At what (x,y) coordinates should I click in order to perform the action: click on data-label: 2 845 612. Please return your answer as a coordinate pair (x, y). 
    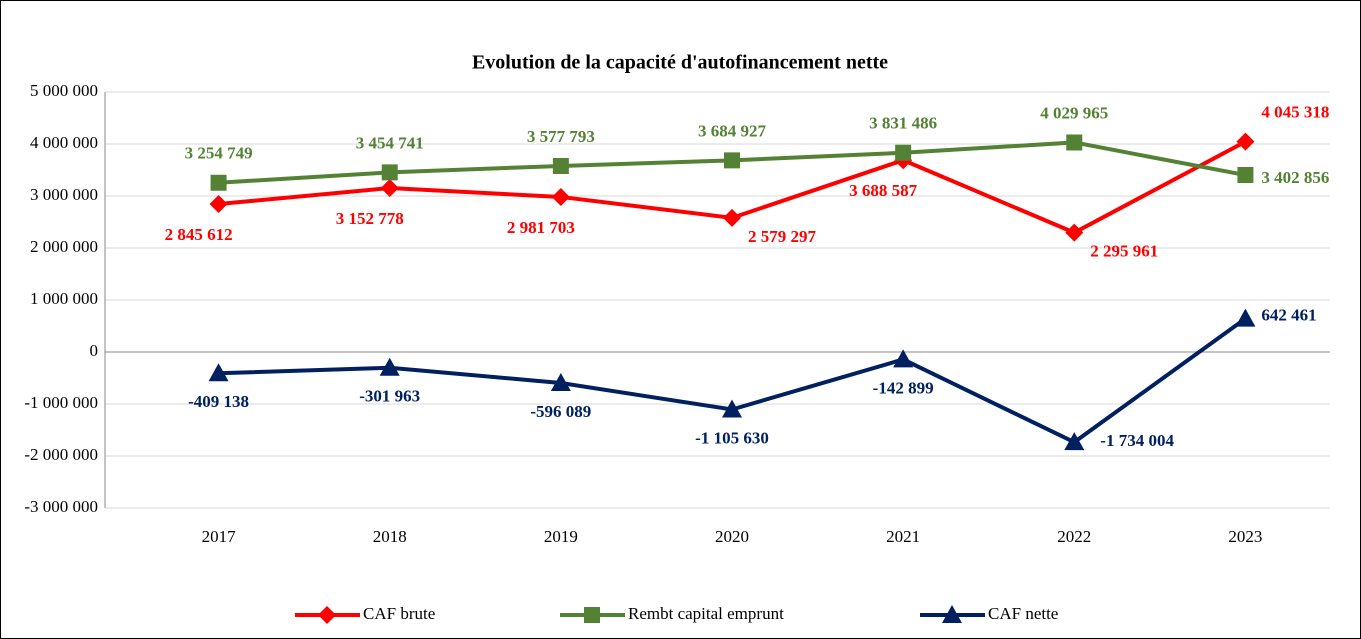
    Looking at the image, I should click on (199, 234).